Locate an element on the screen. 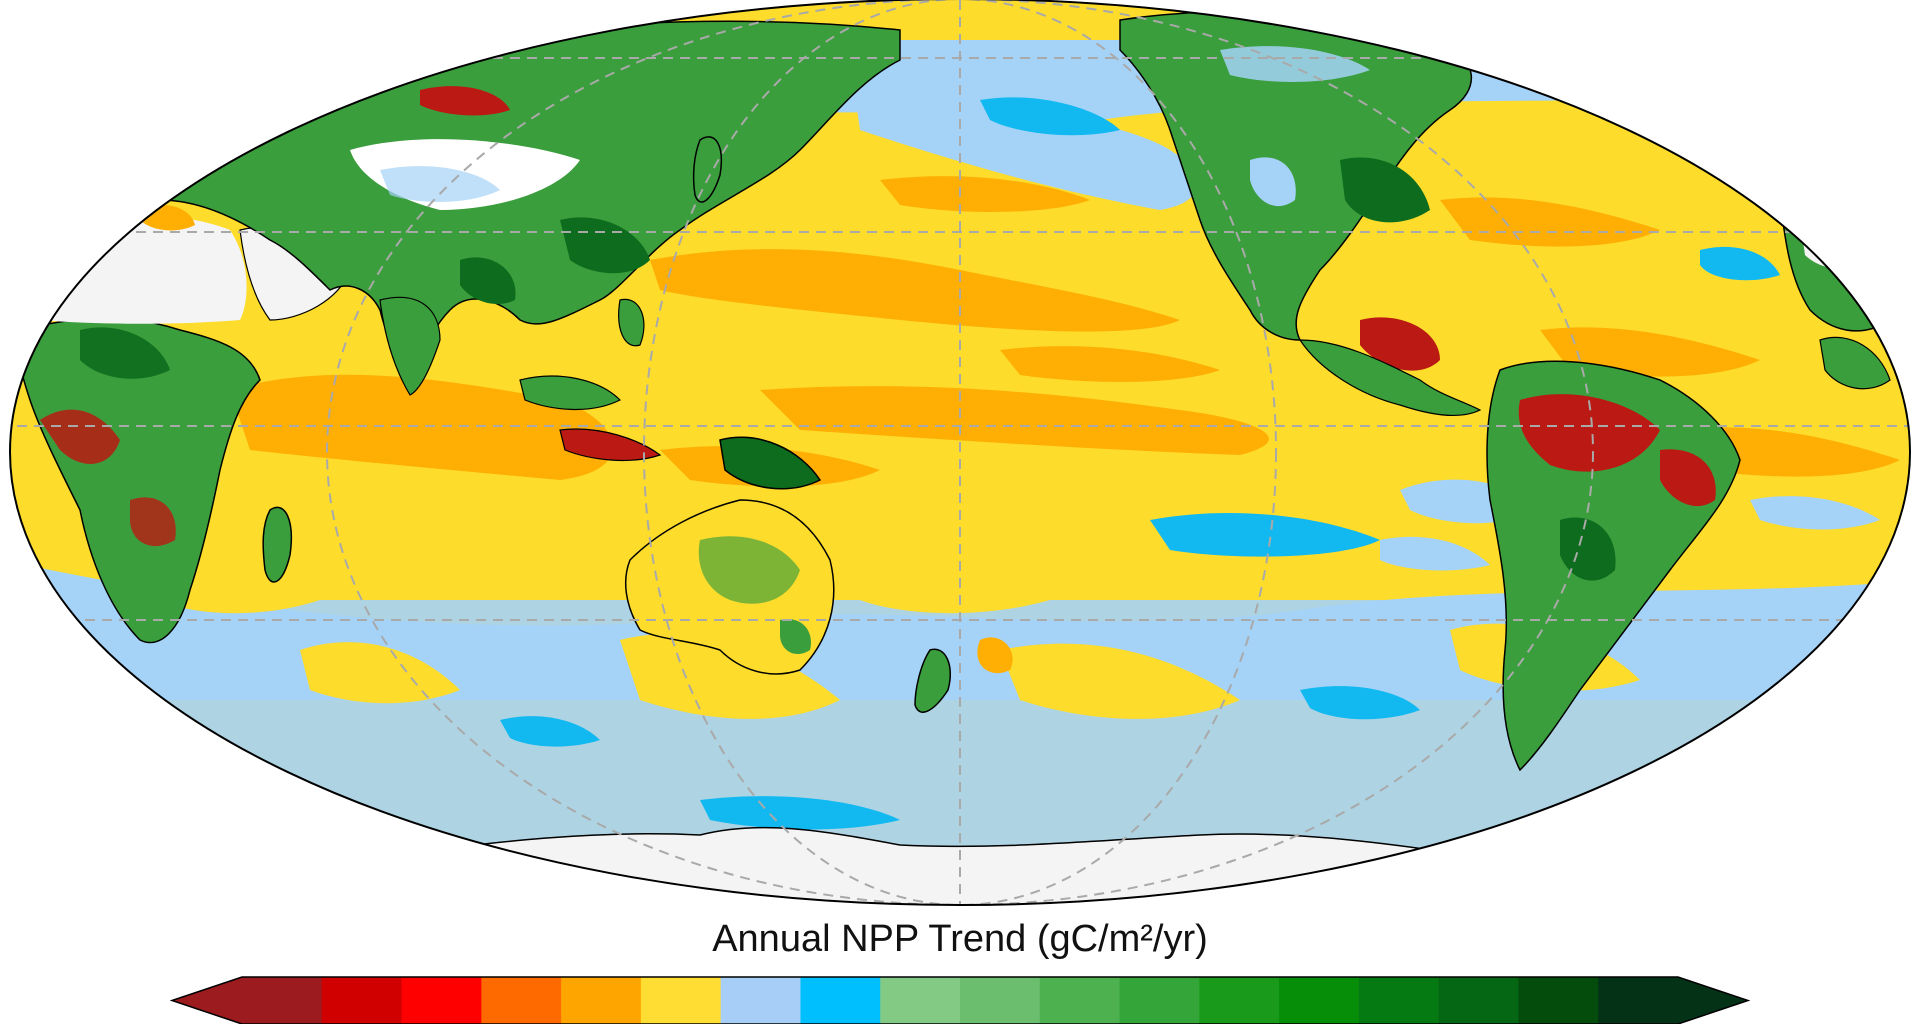  colorbar-boxes is located at coordinates (960, 1000).